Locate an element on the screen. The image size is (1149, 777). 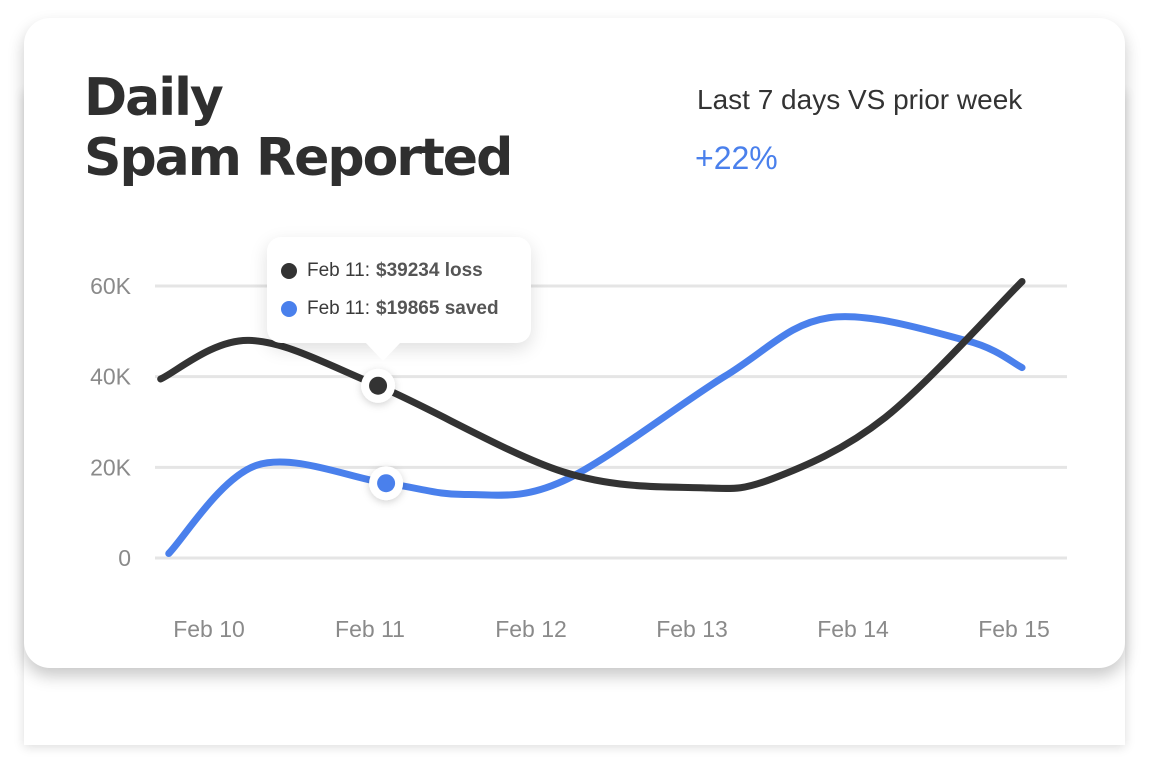
title-line-2: Spam Reported is located at coordinates (298, 158).